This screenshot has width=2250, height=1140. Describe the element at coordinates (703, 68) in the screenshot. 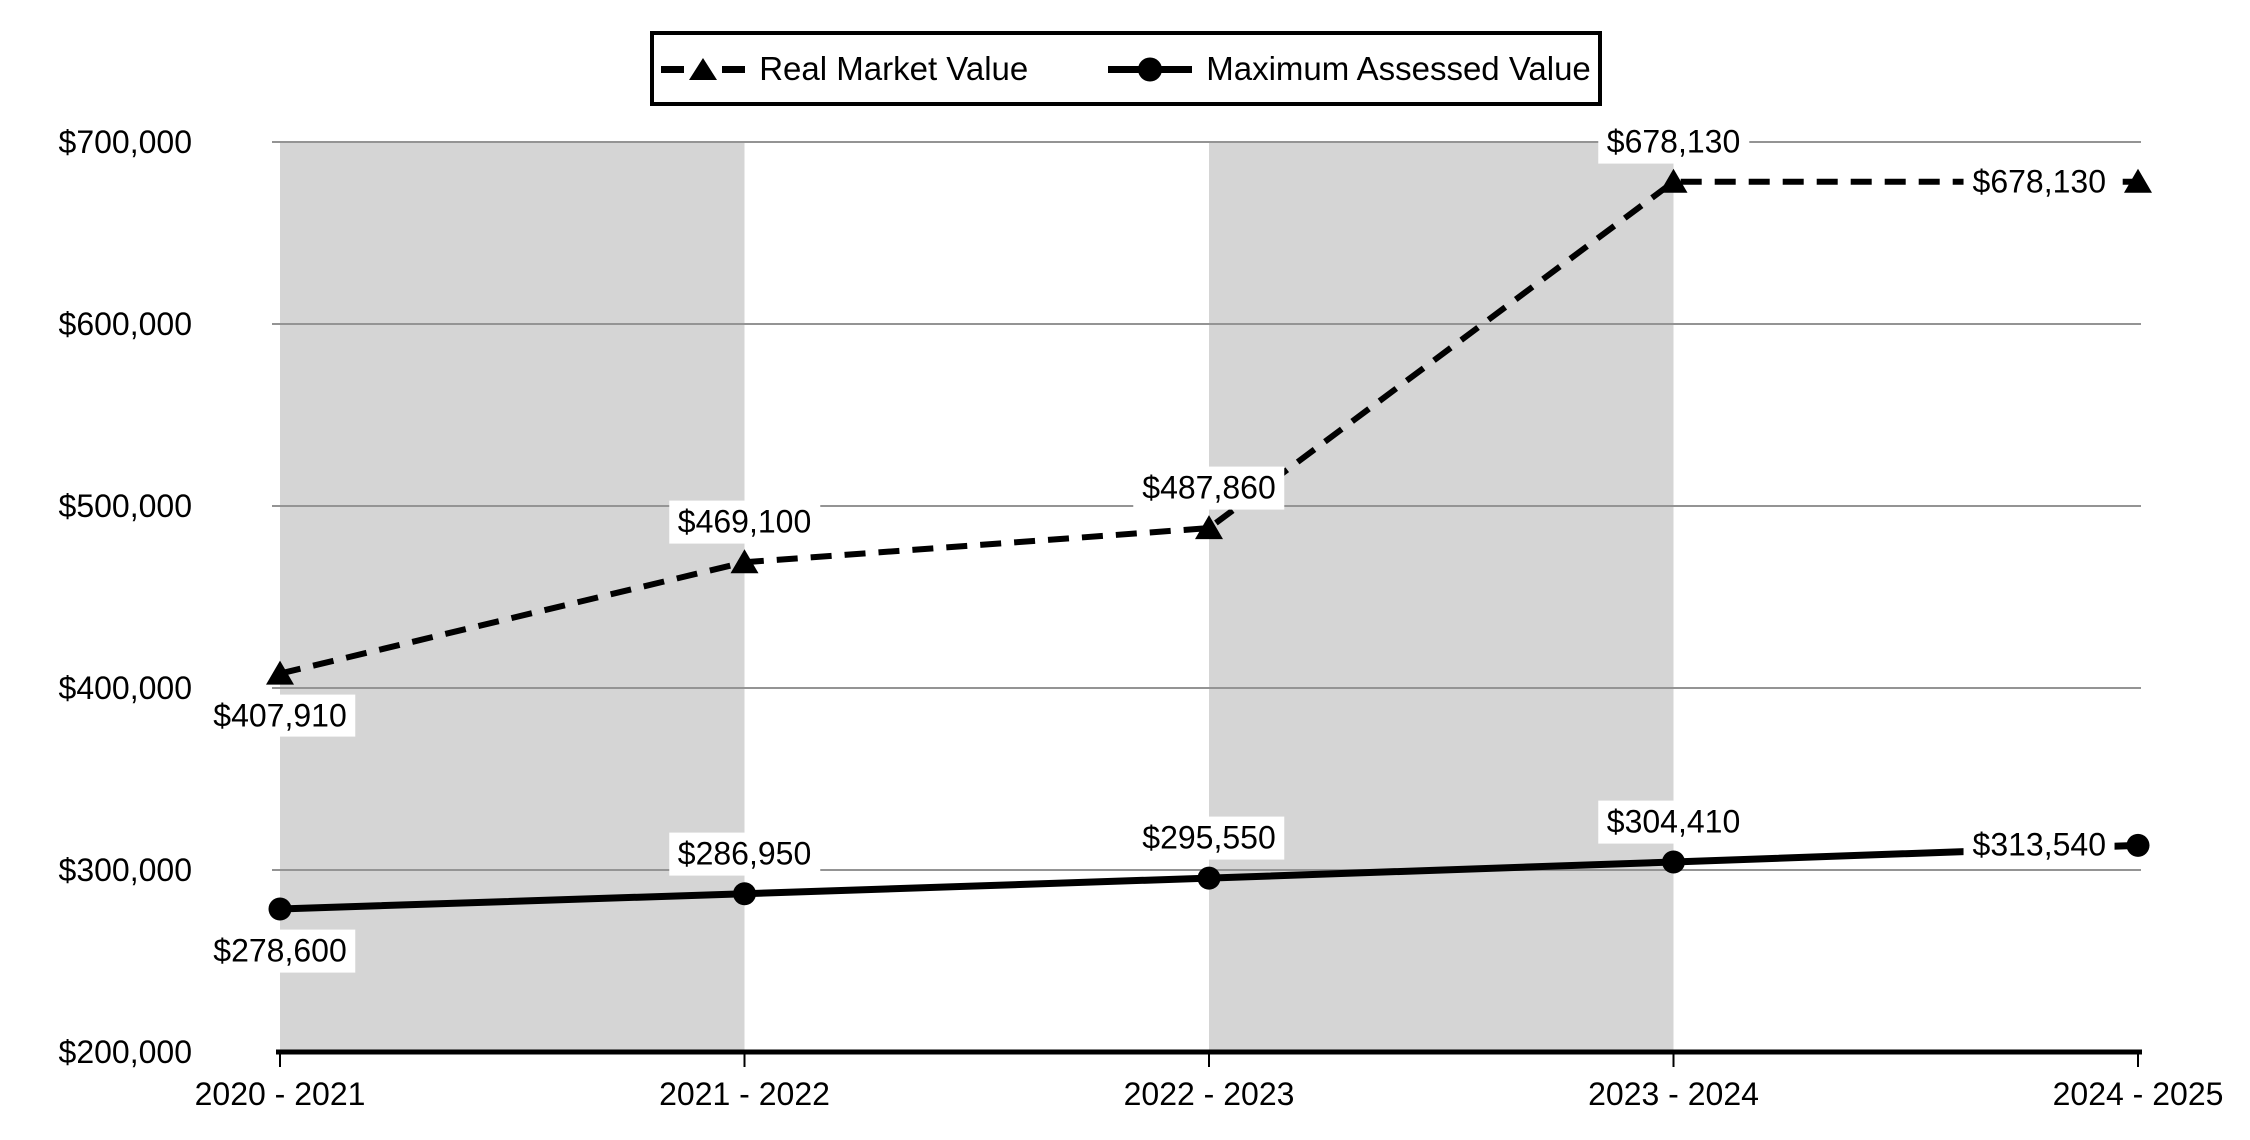

I see `dashed-line-triangle-marker-icon` at that location.